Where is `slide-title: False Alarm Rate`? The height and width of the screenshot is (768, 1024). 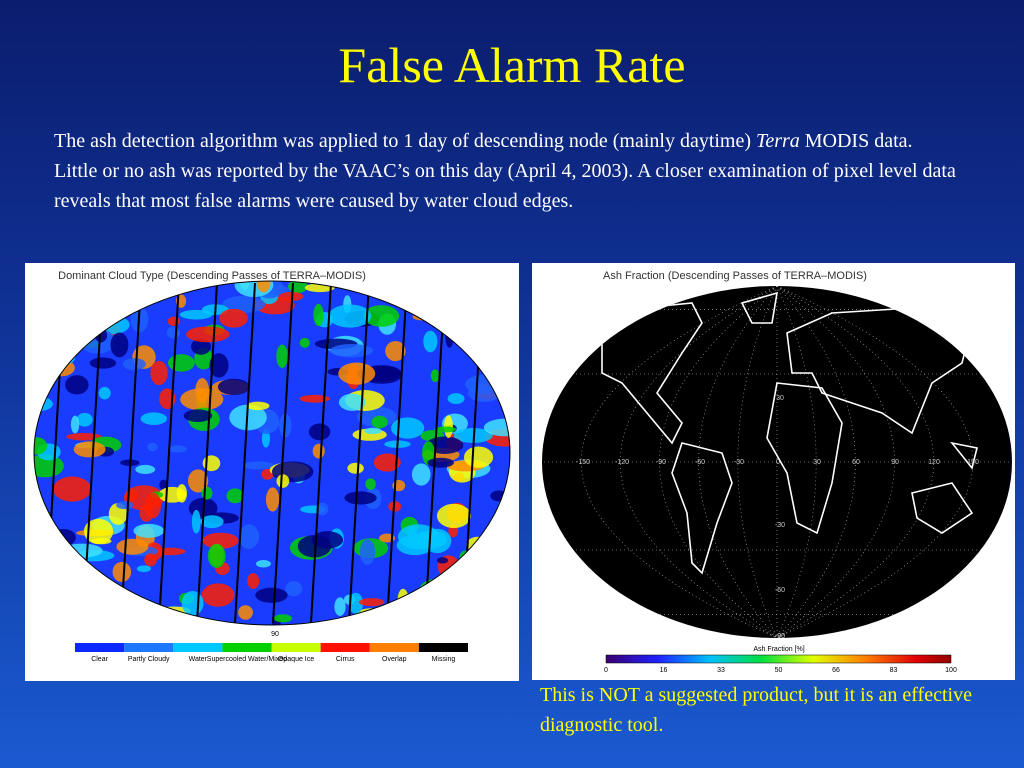 slide-title: False Alarm Rate is located at coordinates (512, 65).